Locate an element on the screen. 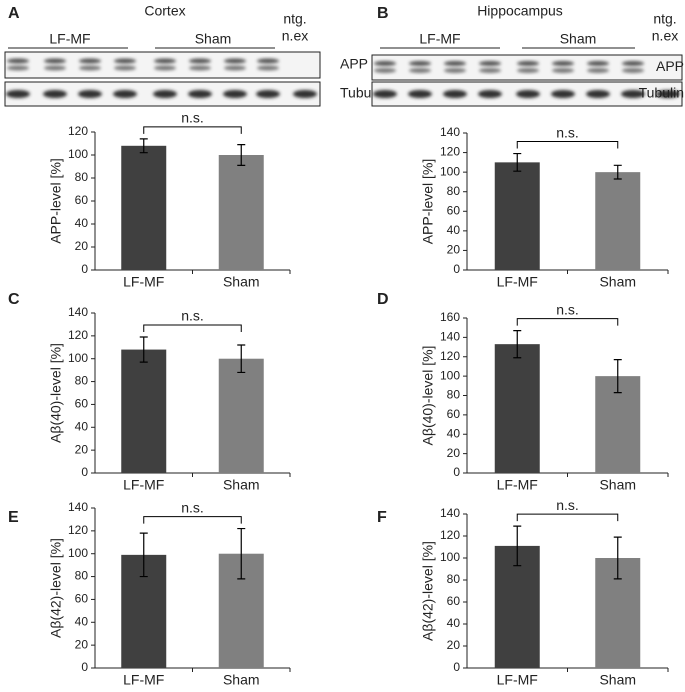  panel-letter: B is located at coordinates (383, 13).